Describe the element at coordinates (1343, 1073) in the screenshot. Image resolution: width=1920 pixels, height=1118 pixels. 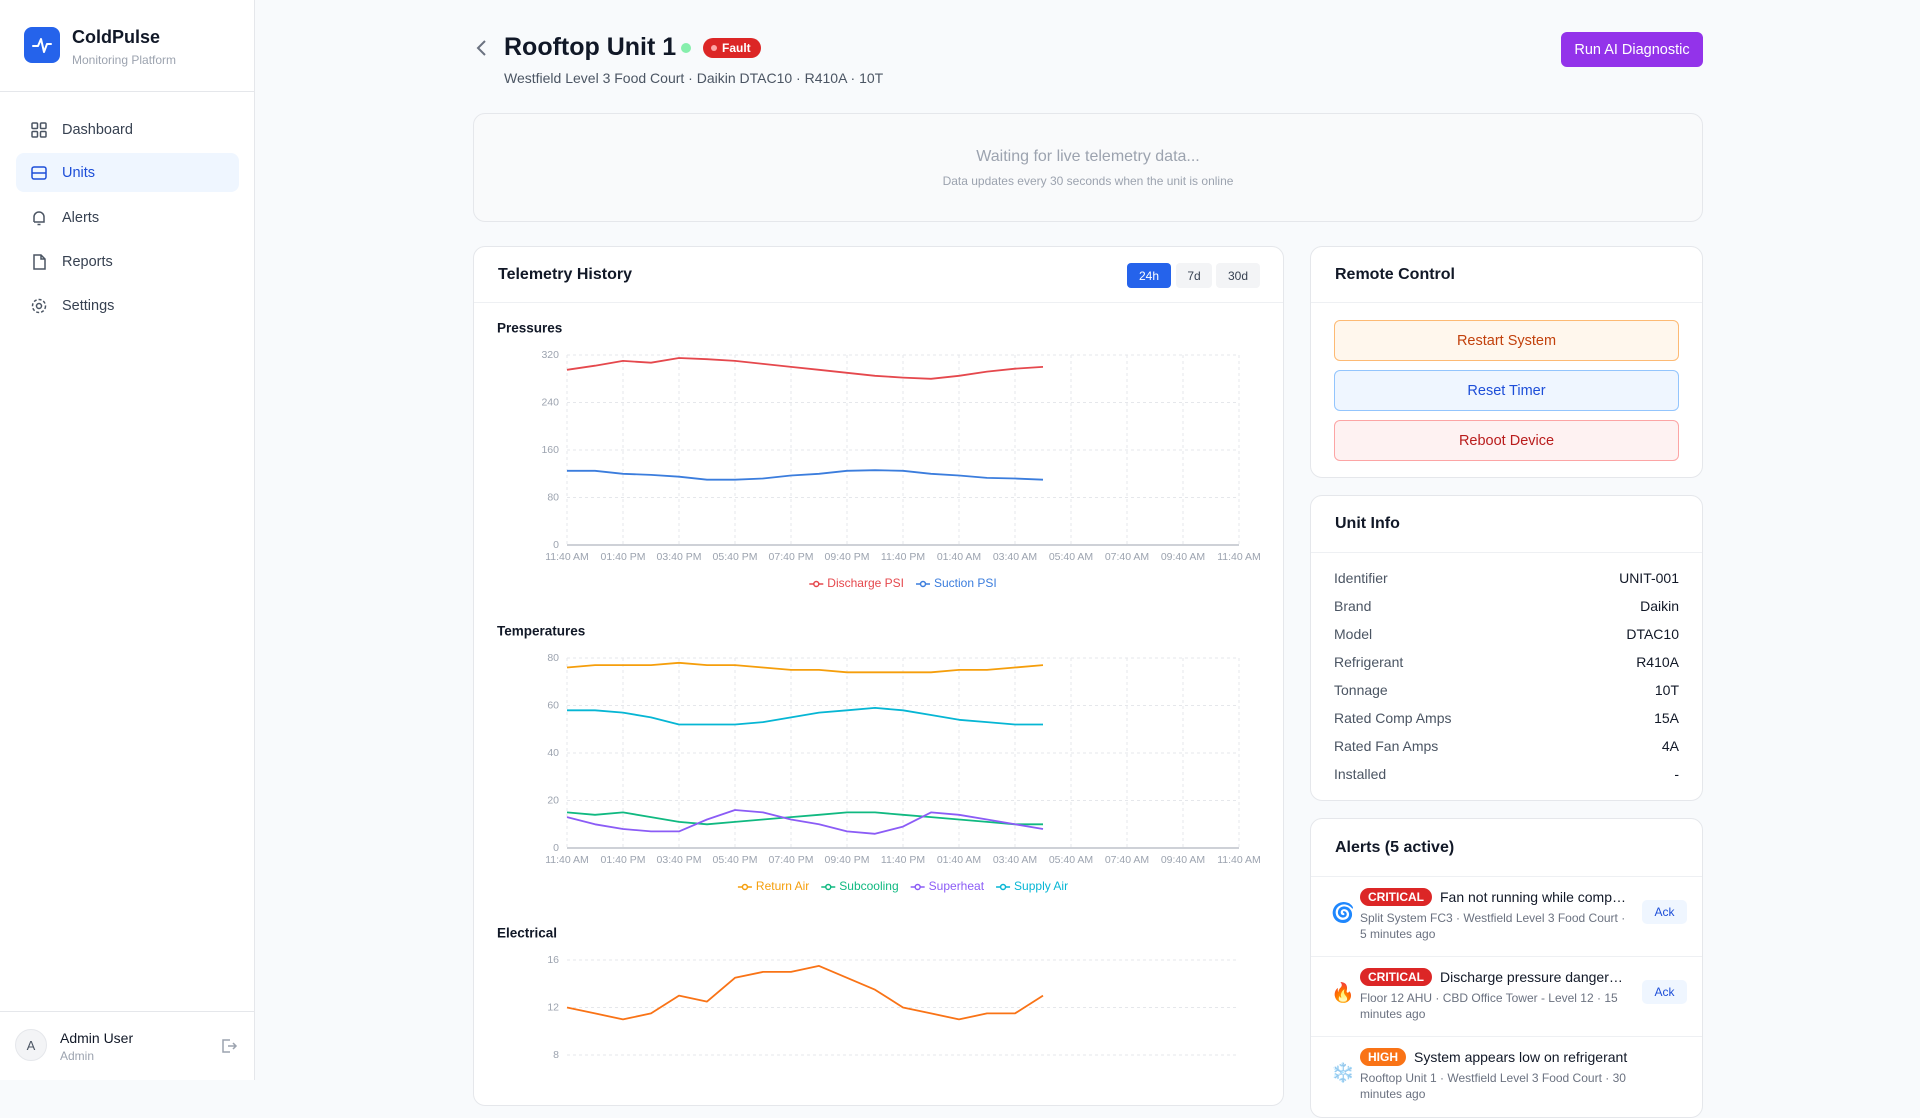
I see `alert-icon: ❄️` at that location.